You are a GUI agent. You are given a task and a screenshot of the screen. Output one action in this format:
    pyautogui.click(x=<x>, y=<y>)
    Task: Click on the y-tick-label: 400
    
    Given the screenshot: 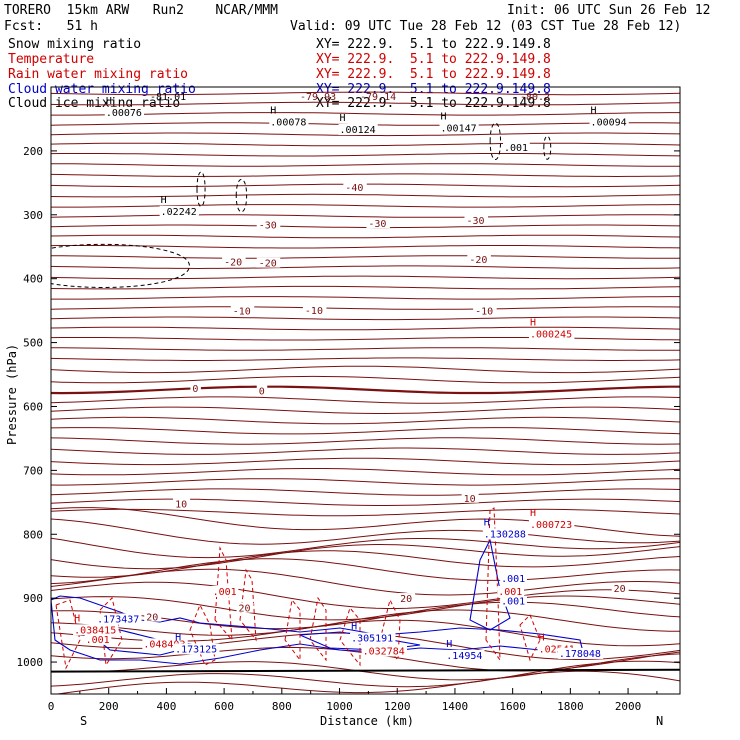 What is the action you would take?
    pyautogui.click(x=33, y=279)
    